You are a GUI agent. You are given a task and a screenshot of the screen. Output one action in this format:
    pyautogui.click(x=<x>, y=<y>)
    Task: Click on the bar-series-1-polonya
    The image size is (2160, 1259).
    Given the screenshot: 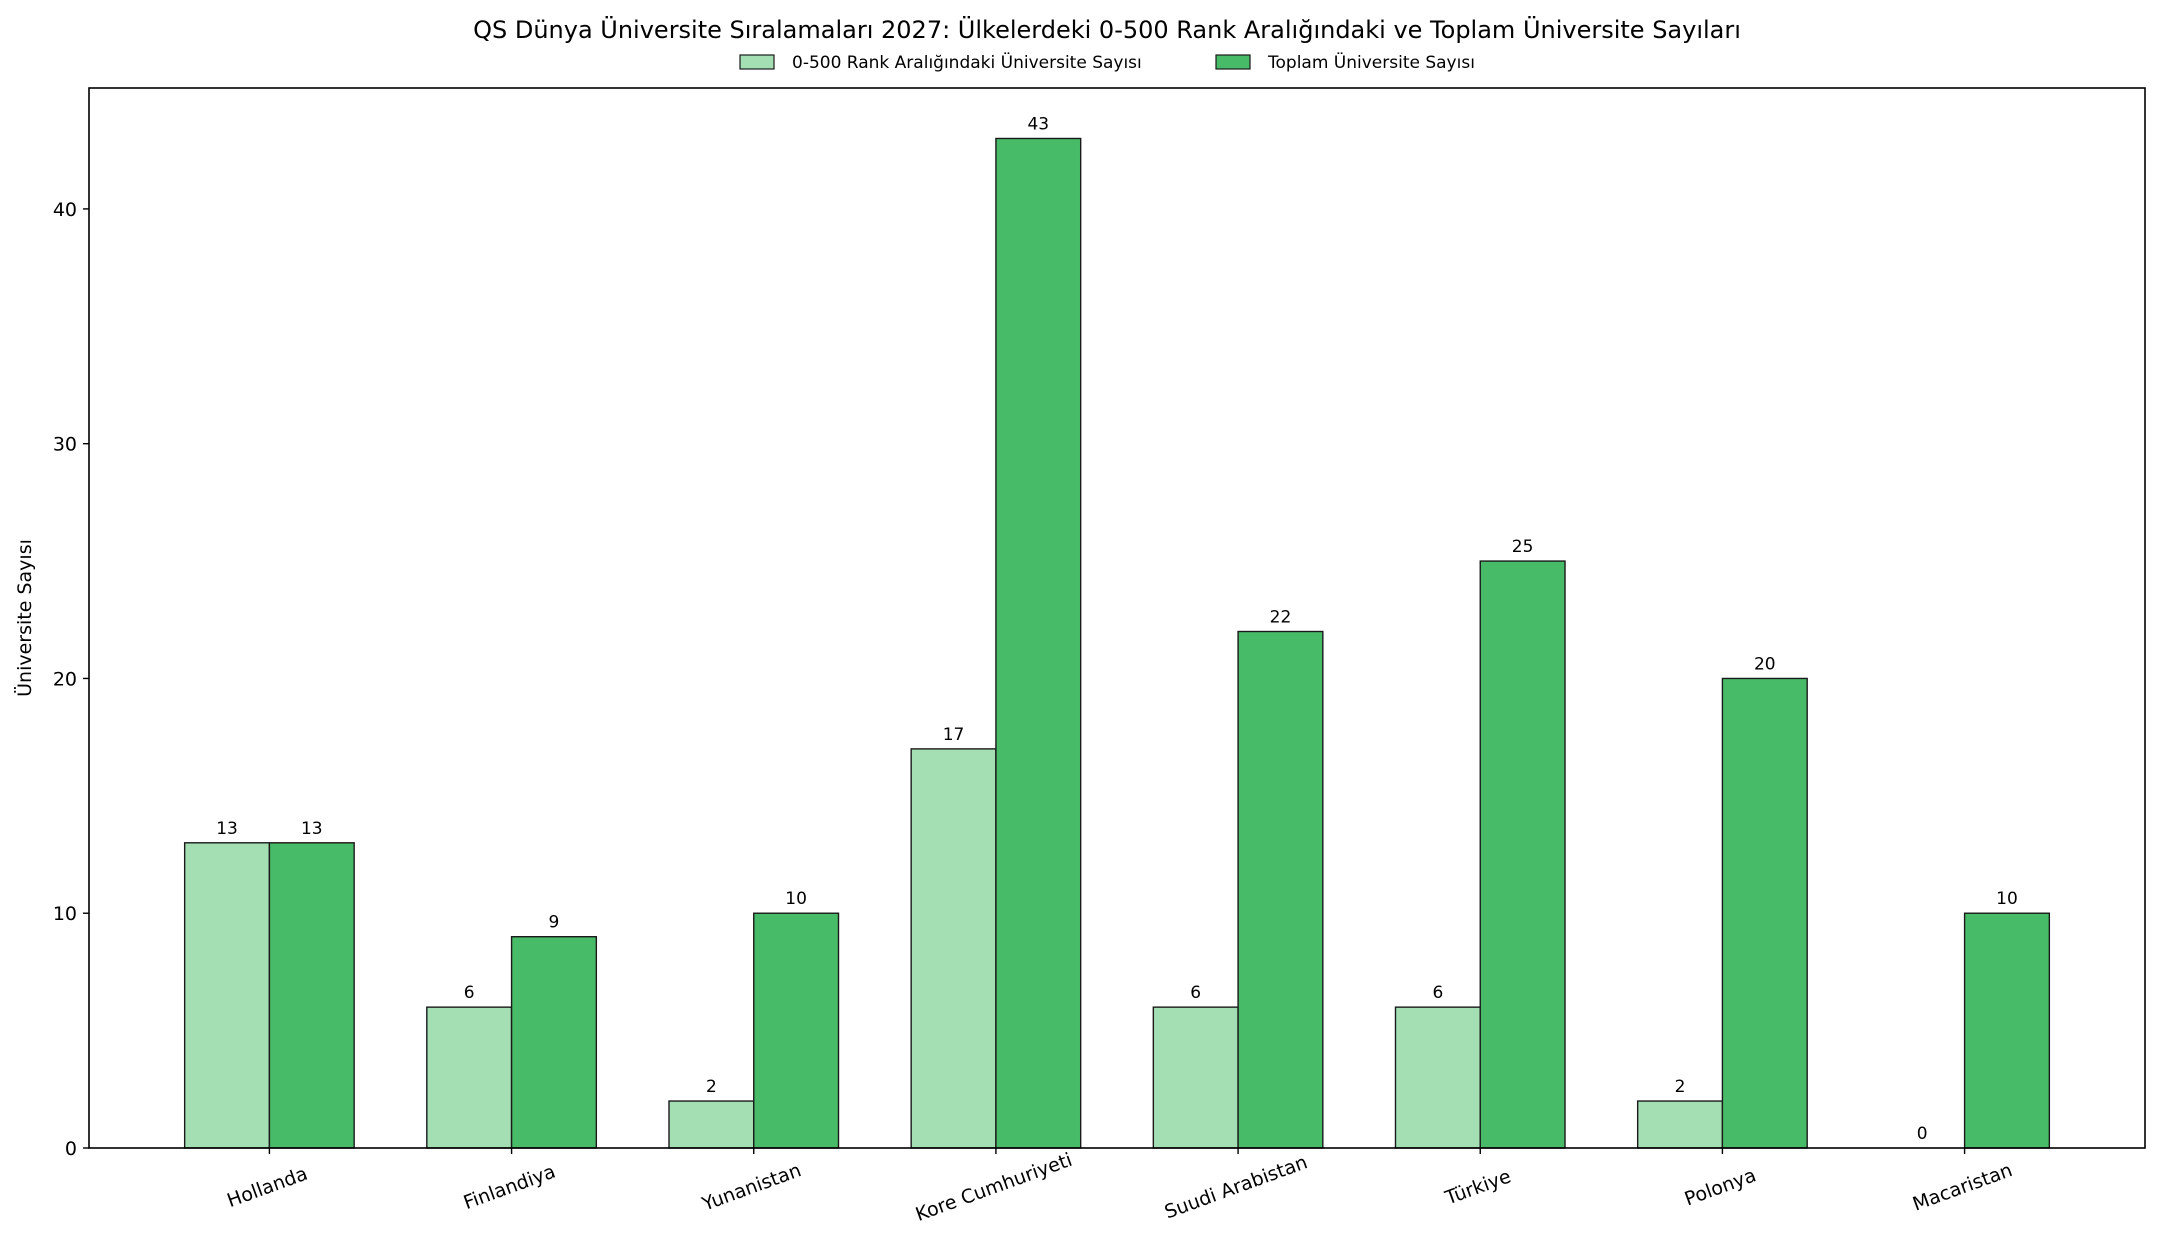 What is the action you would take?
    pyautogui.click(x=1680, y=1124)
    